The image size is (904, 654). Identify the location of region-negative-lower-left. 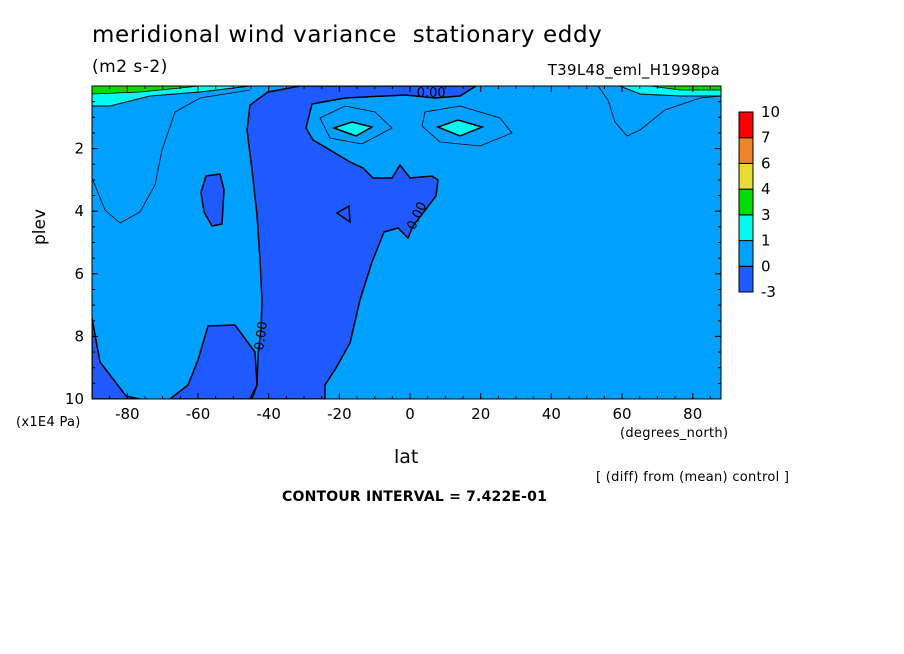
(116, 358).